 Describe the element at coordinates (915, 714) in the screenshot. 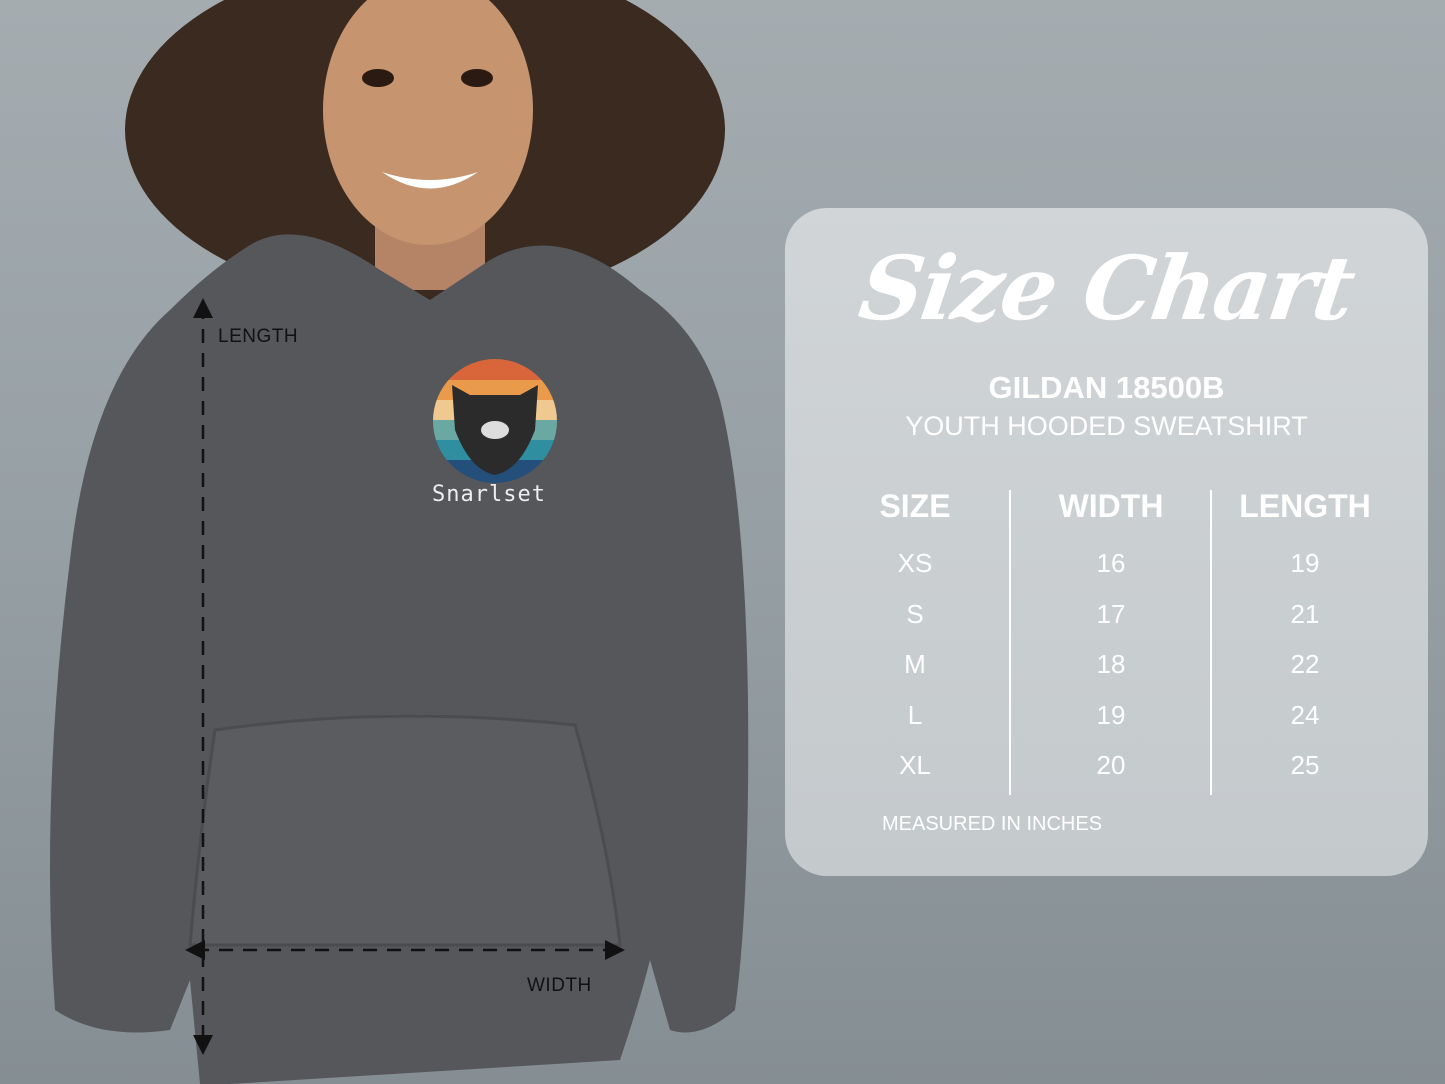

I see `table-cell: L` at that location.